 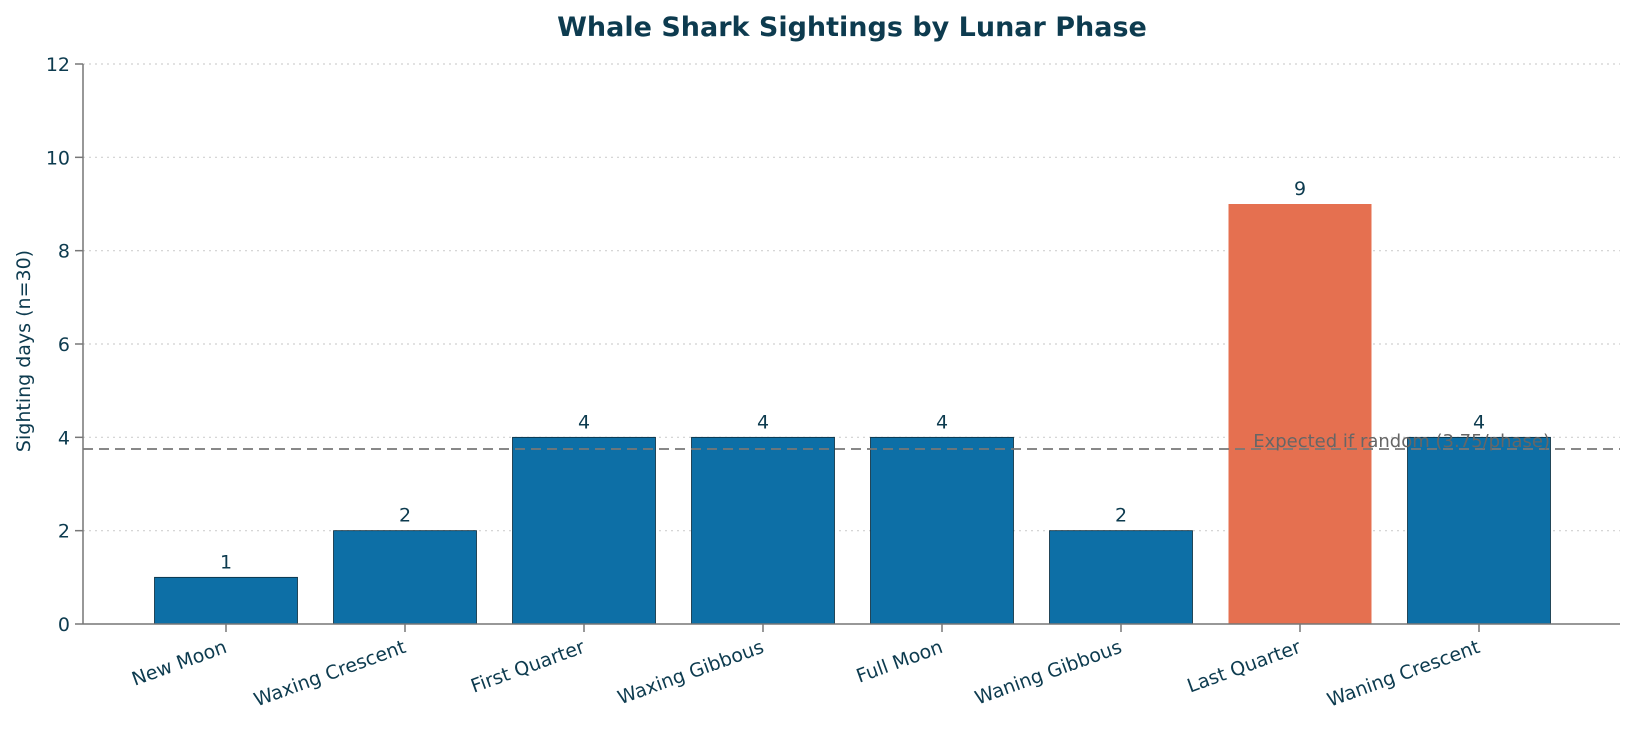 I want to click on x-tick-label: Waning Gibbous, so click(x=1048, y=672).